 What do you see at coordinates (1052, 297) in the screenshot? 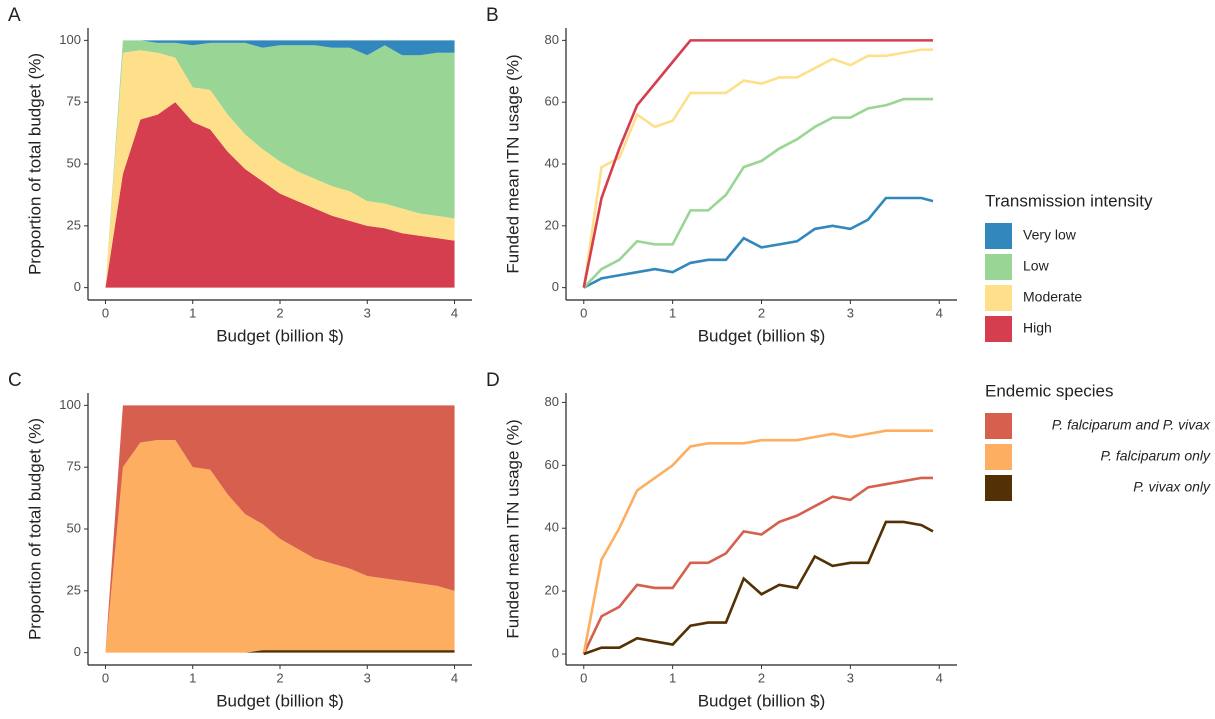
I see `legend-label: Moderate` at bounding box center [1052, 297].